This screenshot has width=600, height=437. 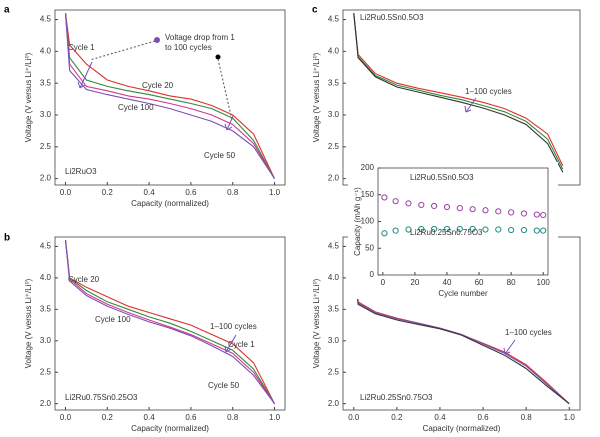 I want to click on panel-letter: c, so click(x=315, y=10).